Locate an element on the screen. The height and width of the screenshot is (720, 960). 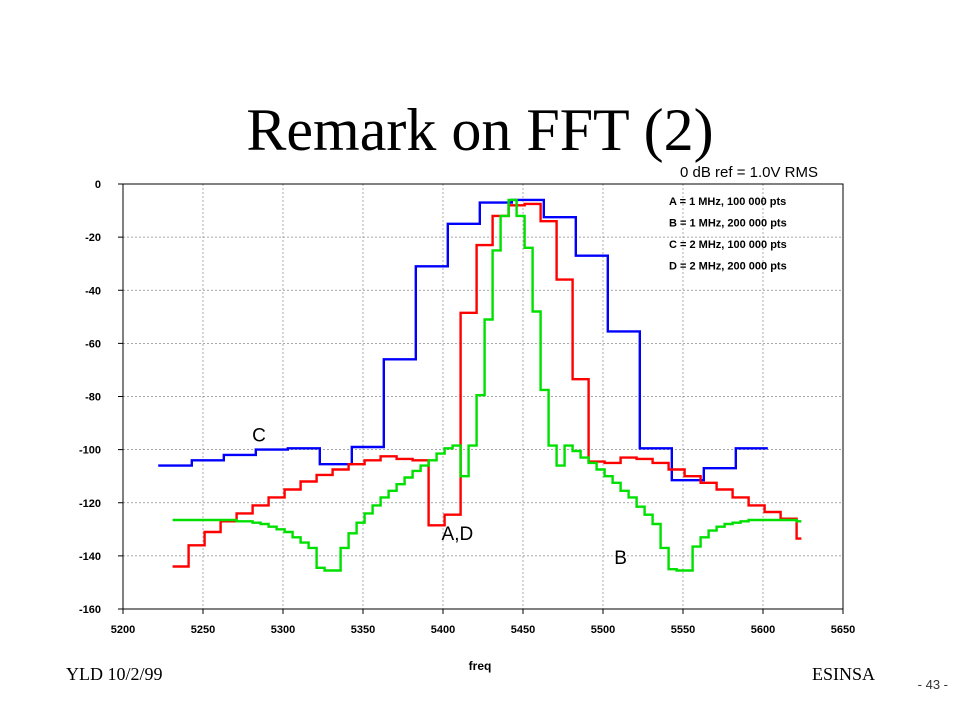
legend-entry: A = 1 MHz, 100 000 pts is located at coordinates (727, 202).